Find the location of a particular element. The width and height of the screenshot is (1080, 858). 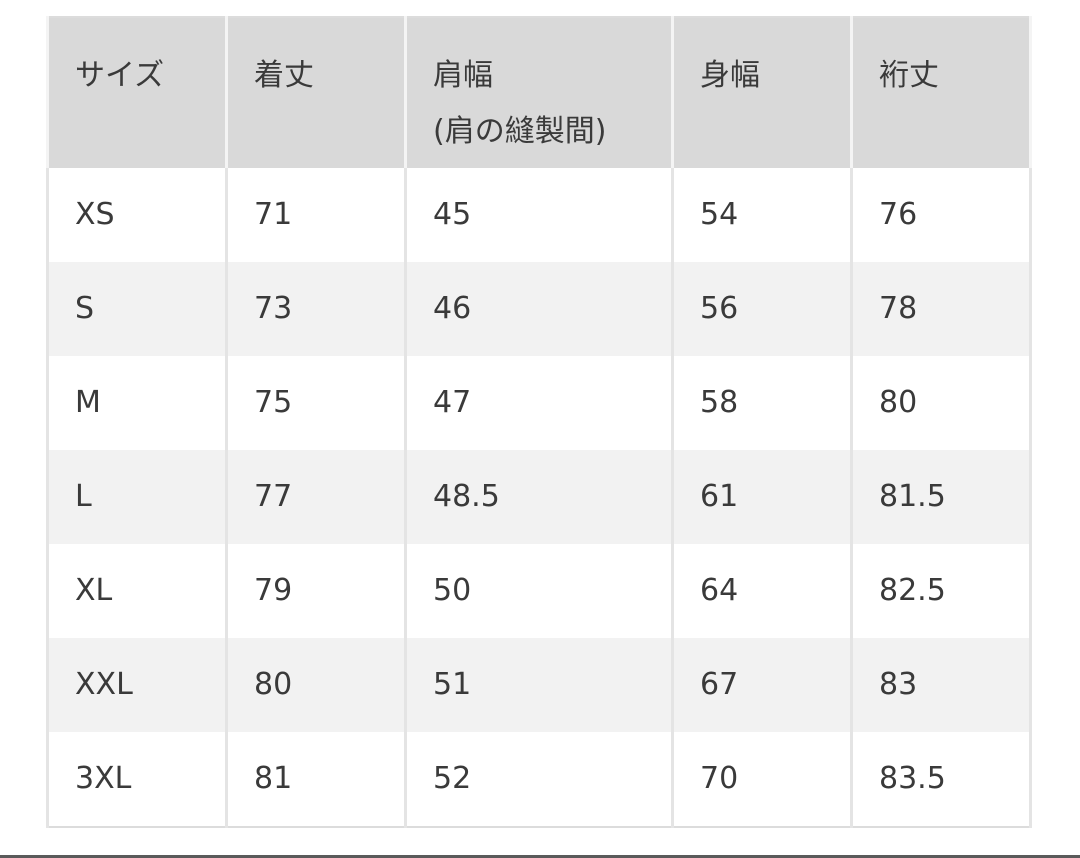

table-row: XXL 80 51 67 83 is located at coordinates (539, 685).